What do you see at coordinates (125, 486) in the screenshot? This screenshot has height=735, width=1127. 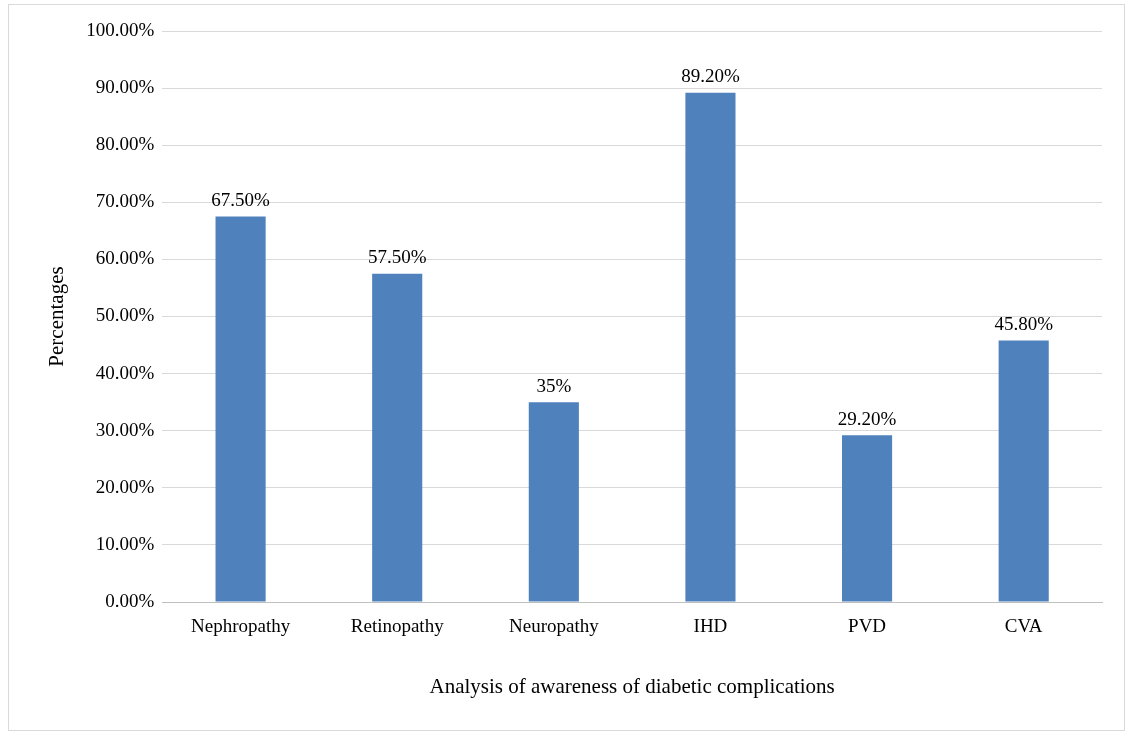 I see `y-tick-label: 20.00%` at bounding box center [125, 486].